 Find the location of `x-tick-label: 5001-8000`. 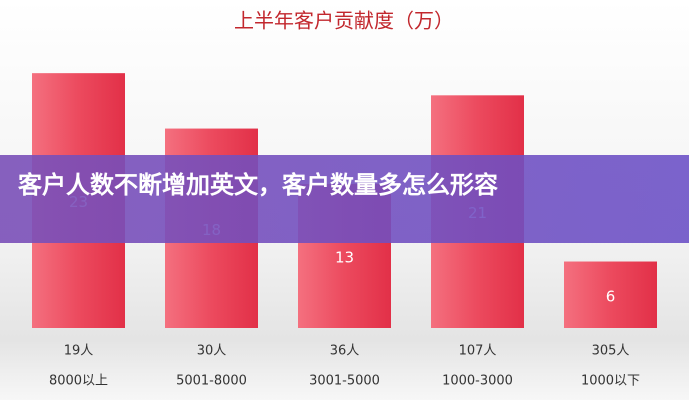

x-tick-label: 5001-8000 is located at coordinates (211, 381).